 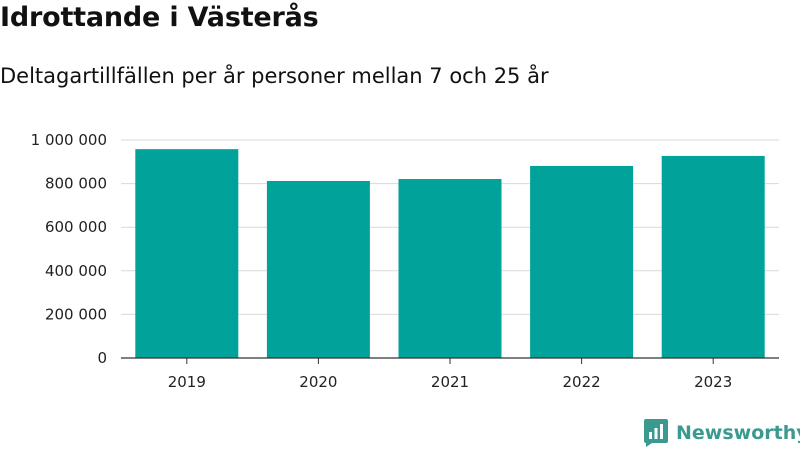 I want to click on x-axis-tick-labels: 2019 2020 2021 2022 2023, so click(x=450, y=382).